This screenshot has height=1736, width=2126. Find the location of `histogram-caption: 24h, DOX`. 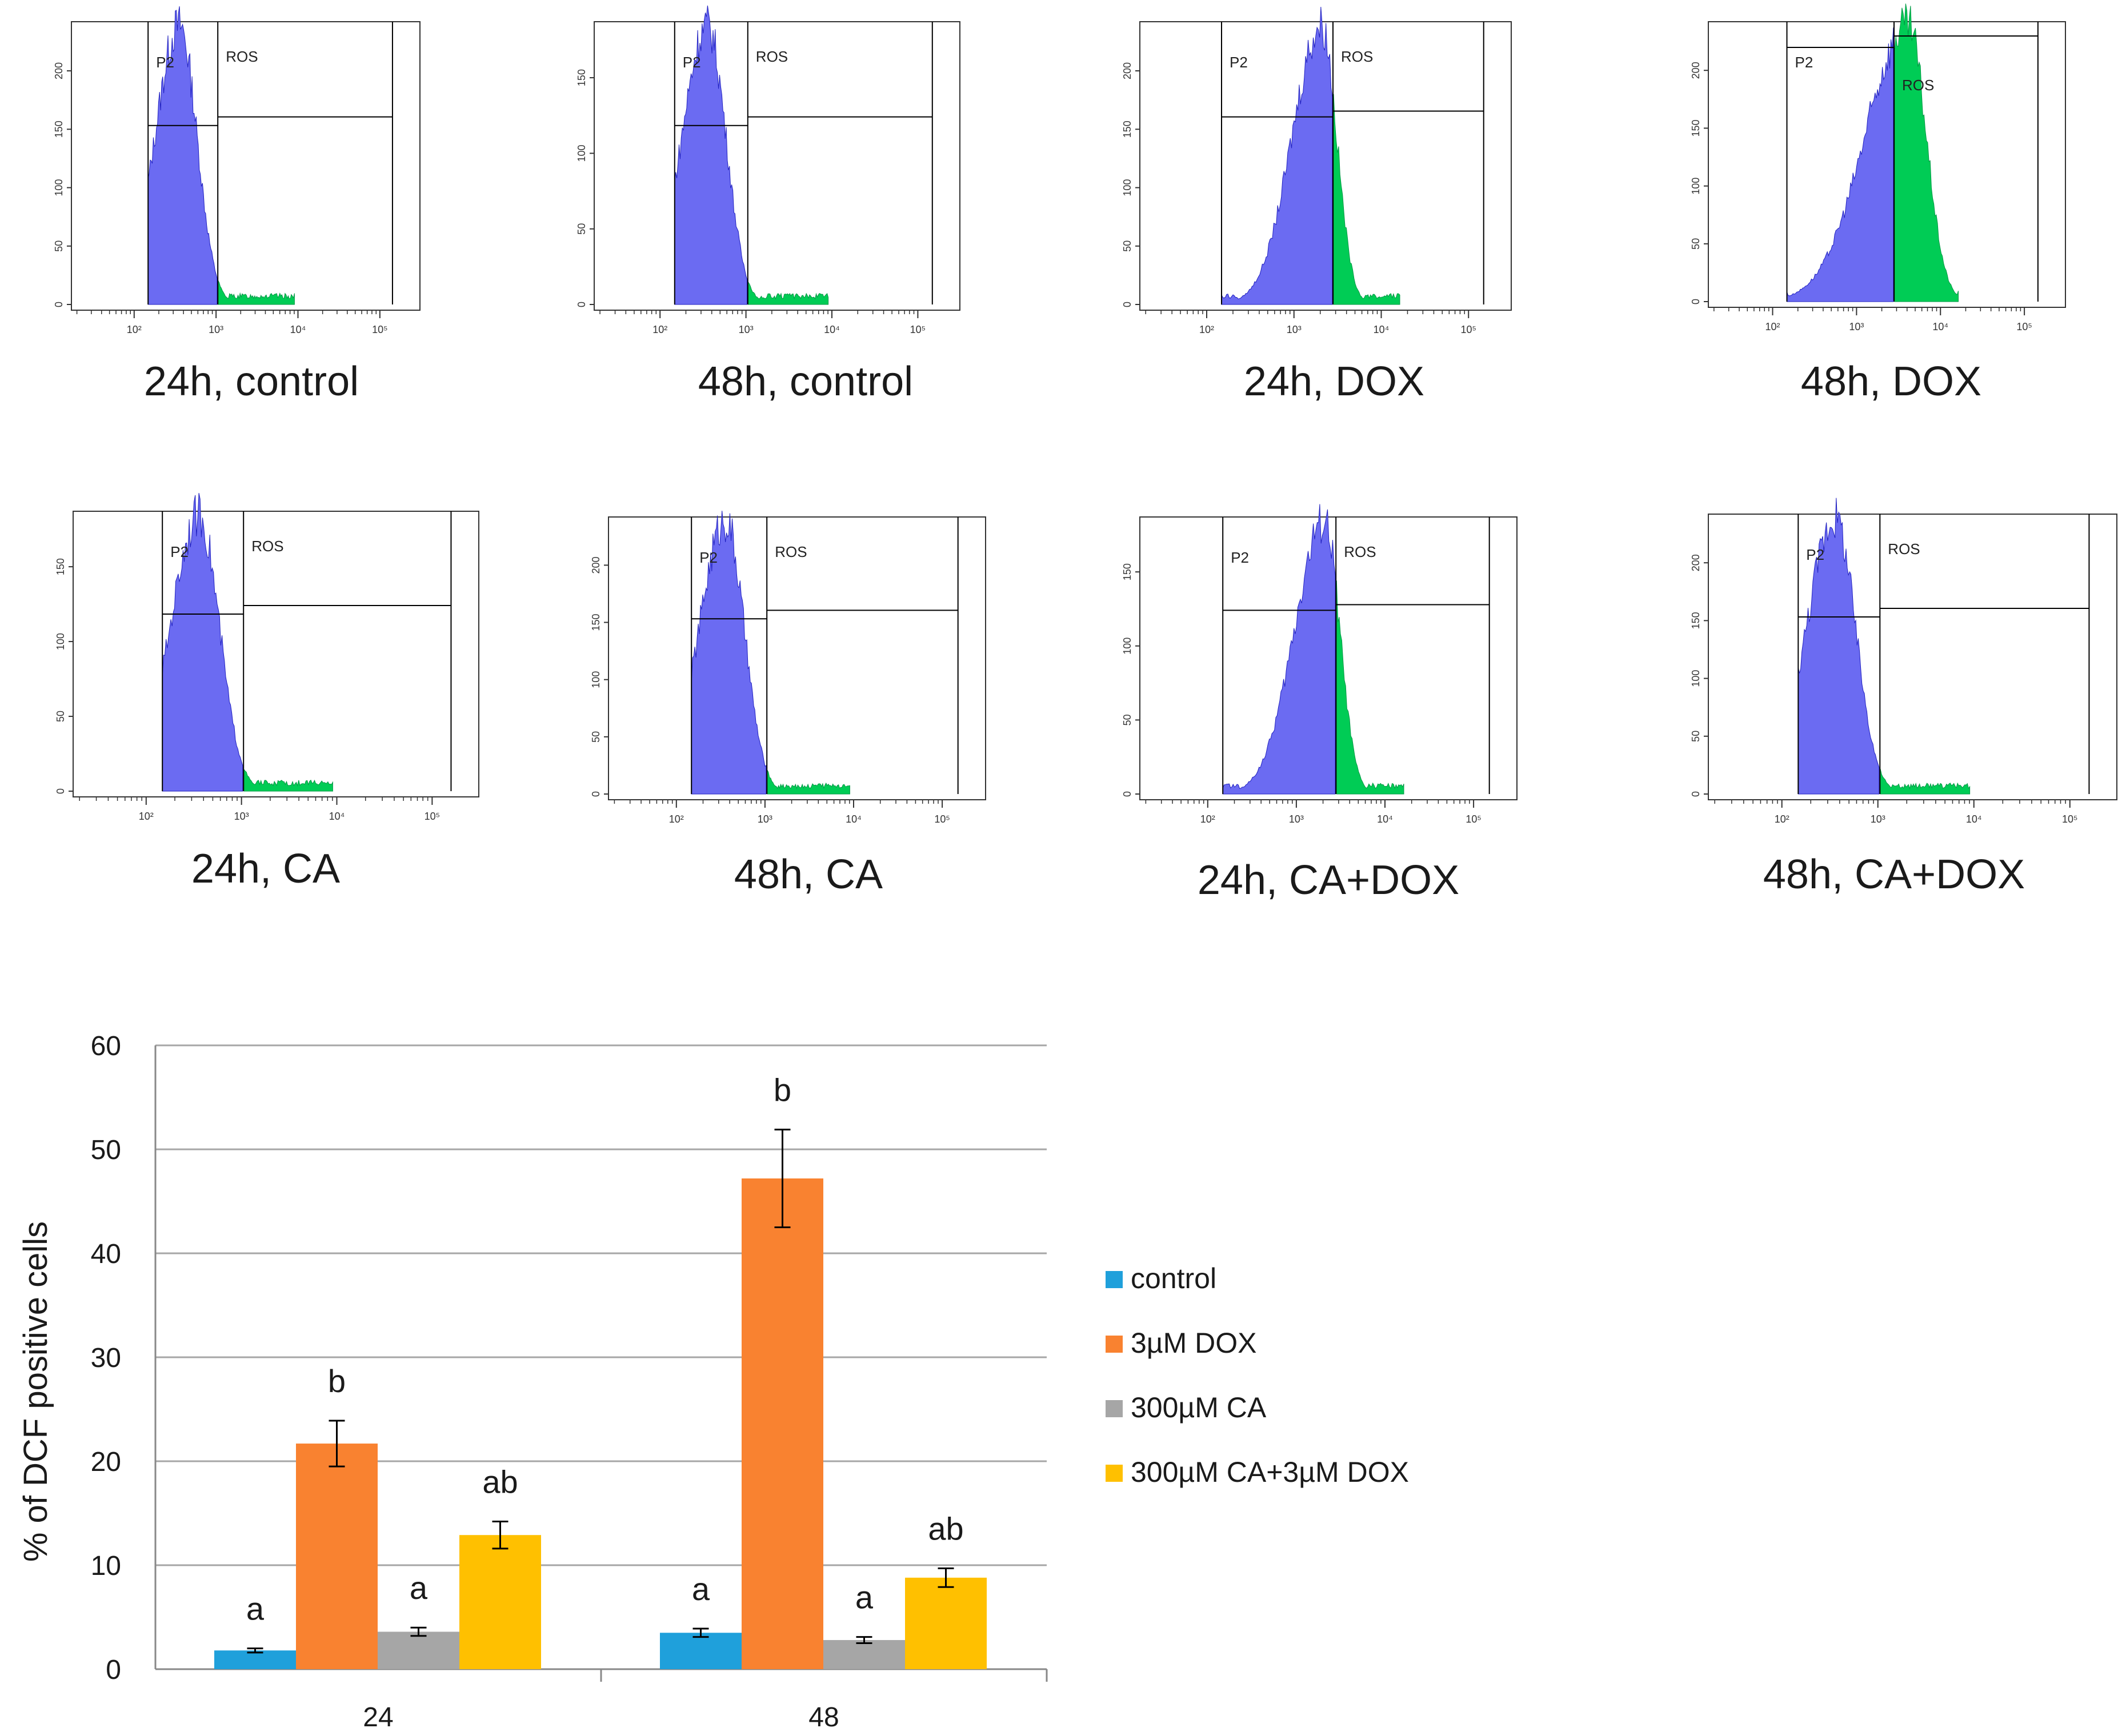

histogram-caption: 24h, DOX is located at coordinates (1334, 381).